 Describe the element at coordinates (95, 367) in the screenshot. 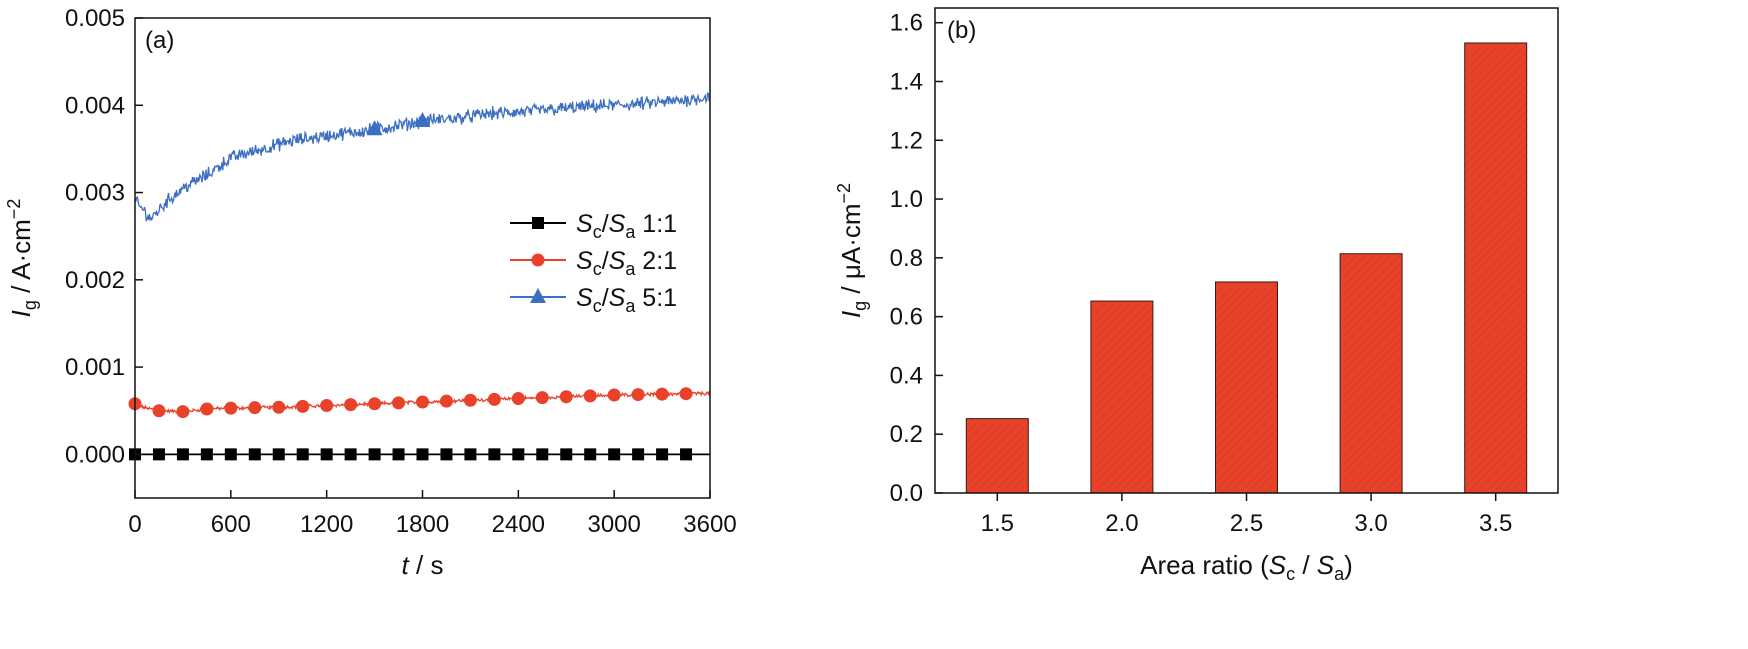

I see `y-tick-label-a: 0.001` at that location.